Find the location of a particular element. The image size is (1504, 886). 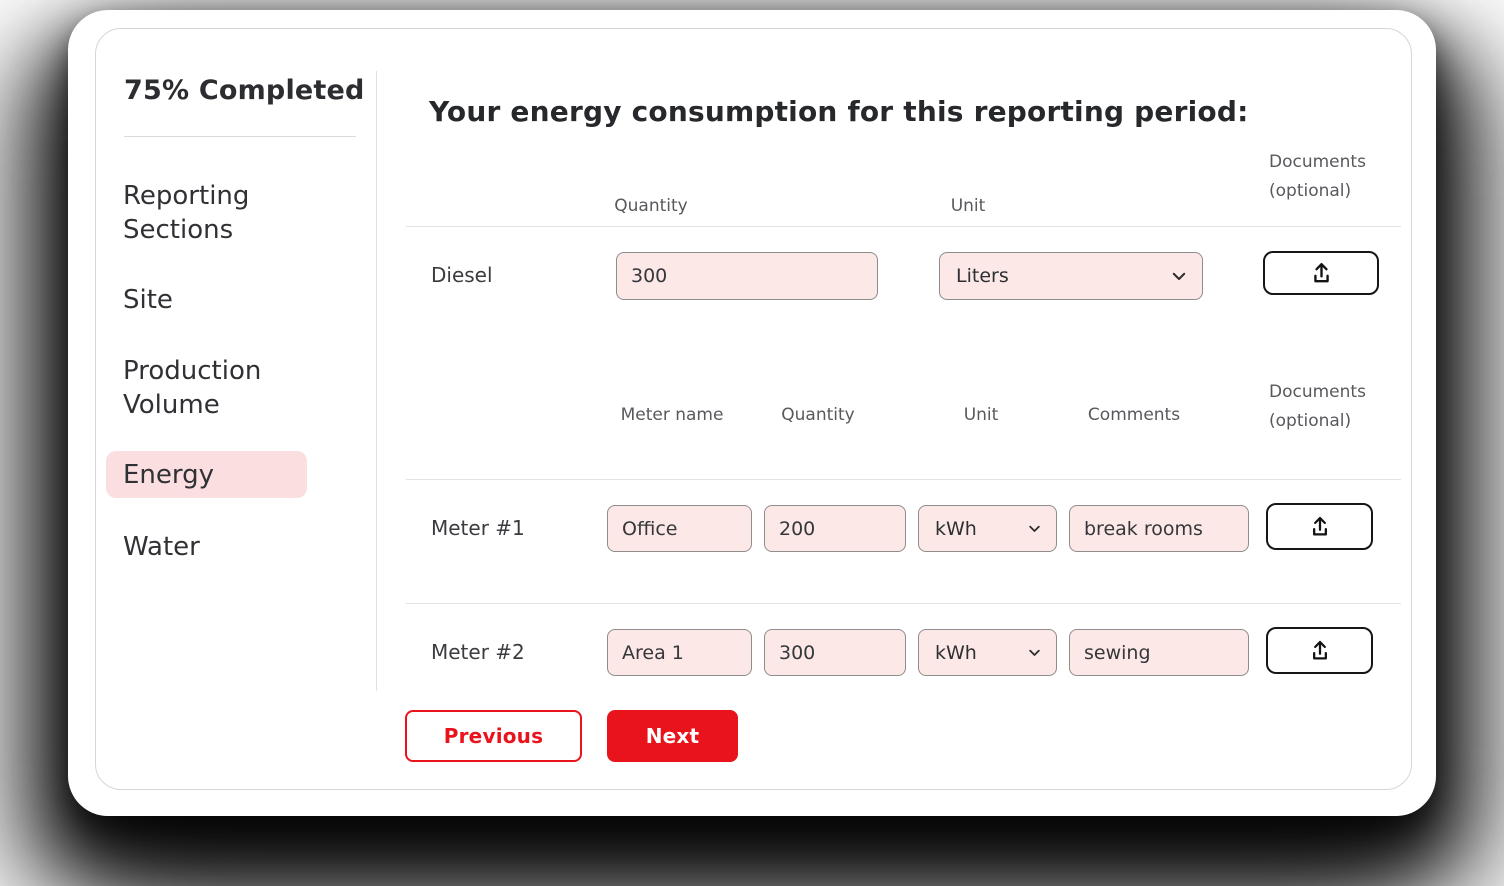

previous-button: Previous is located at coordinates (493, 736).